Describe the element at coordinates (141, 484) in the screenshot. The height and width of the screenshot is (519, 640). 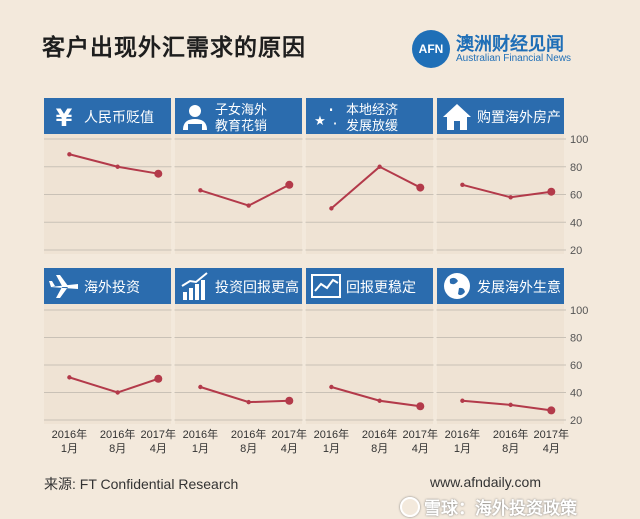
I see `source-note: 来源: FT Confidential Research` at that location.